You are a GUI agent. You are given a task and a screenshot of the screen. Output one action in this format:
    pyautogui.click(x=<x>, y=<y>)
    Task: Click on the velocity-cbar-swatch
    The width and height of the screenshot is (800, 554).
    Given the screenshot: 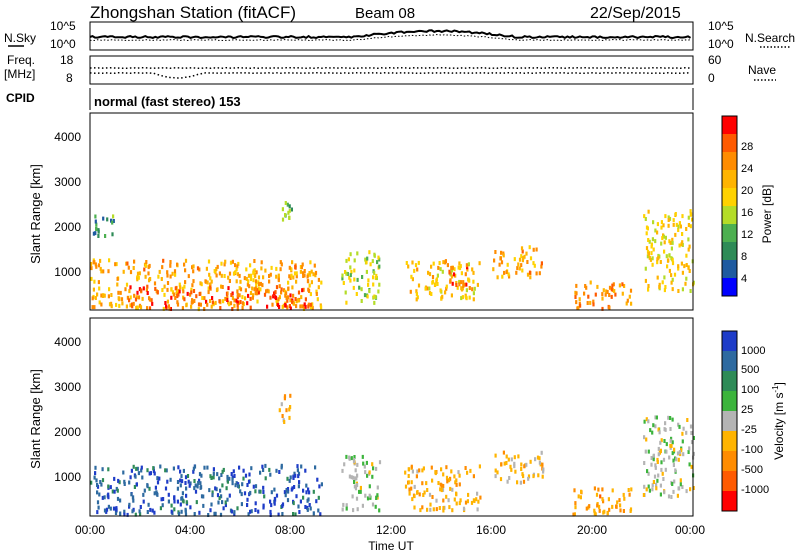 What is the action you would take?
    pyautogui.click(x=729, y=501)
    